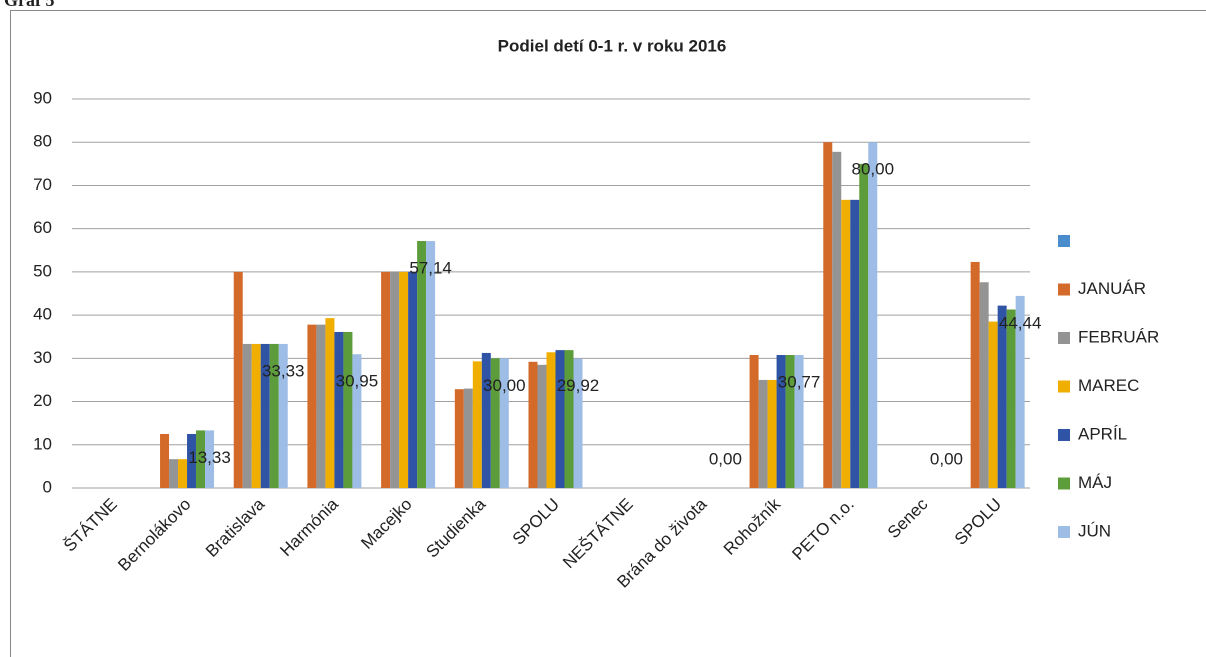 The width and height of the screenshot is (1206, 657). Describe the element at coordinates (1094, 530) in the screenshot. I see `legend-label: JÚN` at that location.